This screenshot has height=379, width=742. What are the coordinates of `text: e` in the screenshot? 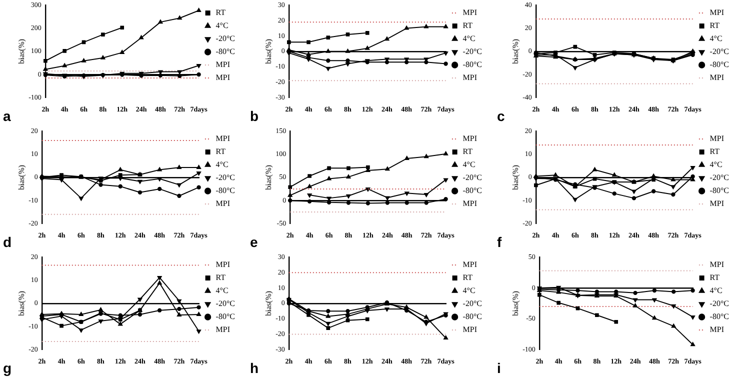 It's located at (254, 242).